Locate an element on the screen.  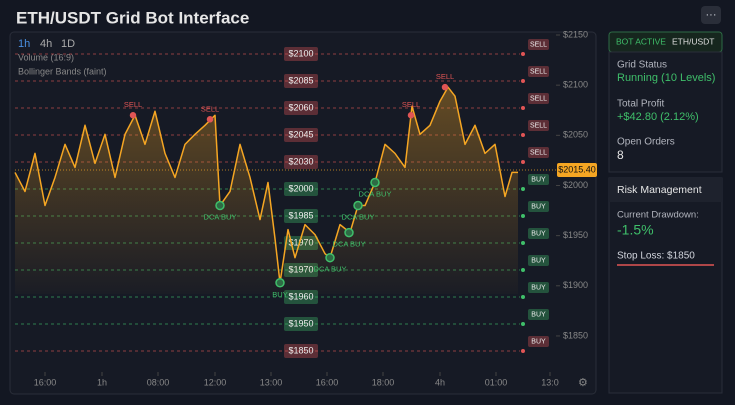
x-tick-label: 16:00 is located at coordinates (327, 382).